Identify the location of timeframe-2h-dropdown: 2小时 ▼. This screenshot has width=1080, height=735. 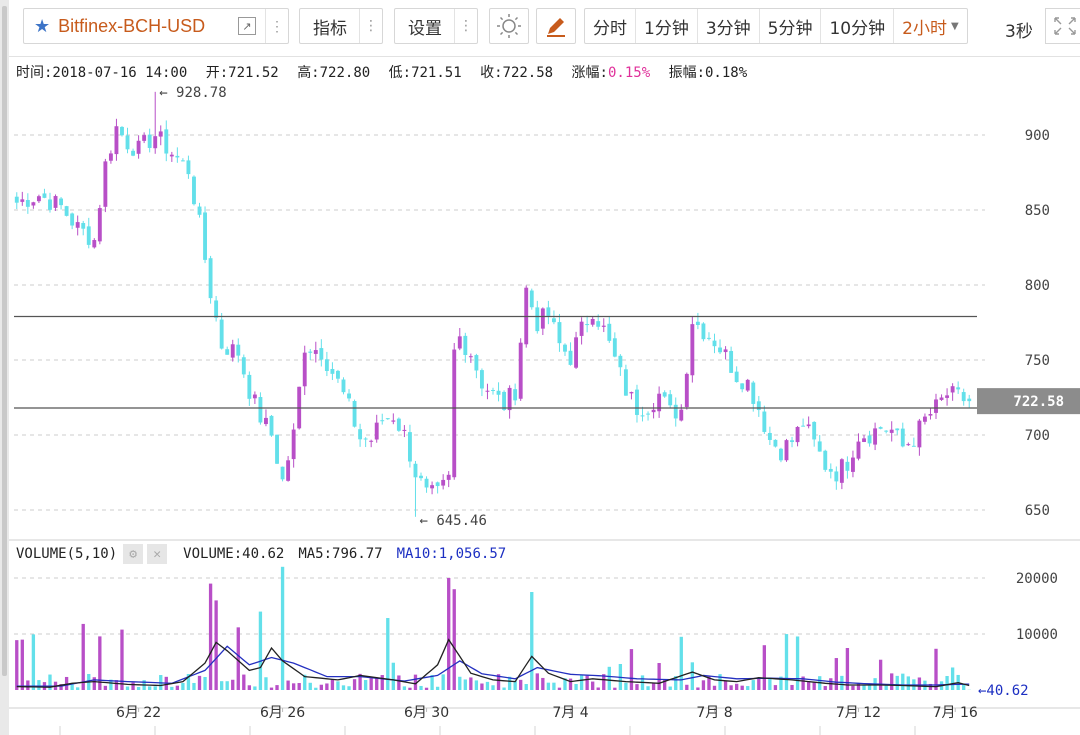
(930, 26).